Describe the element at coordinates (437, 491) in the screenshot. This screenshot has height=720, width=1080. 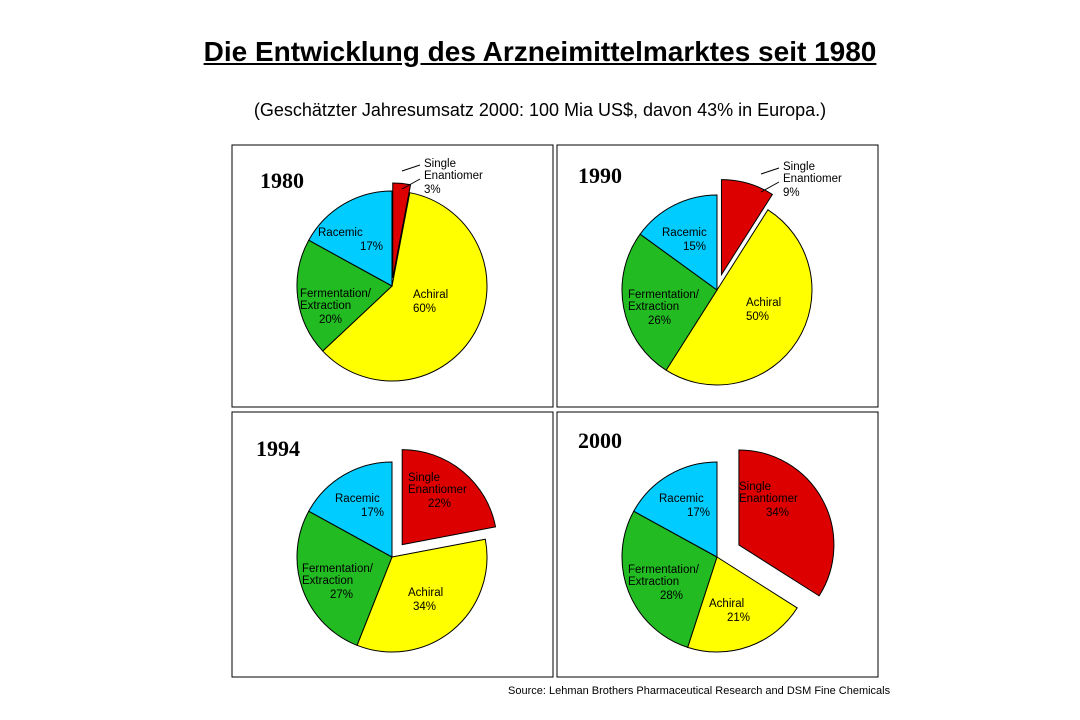
I see `slice-label-single-enantiomer: Single Enantiomer 22%` at that location.